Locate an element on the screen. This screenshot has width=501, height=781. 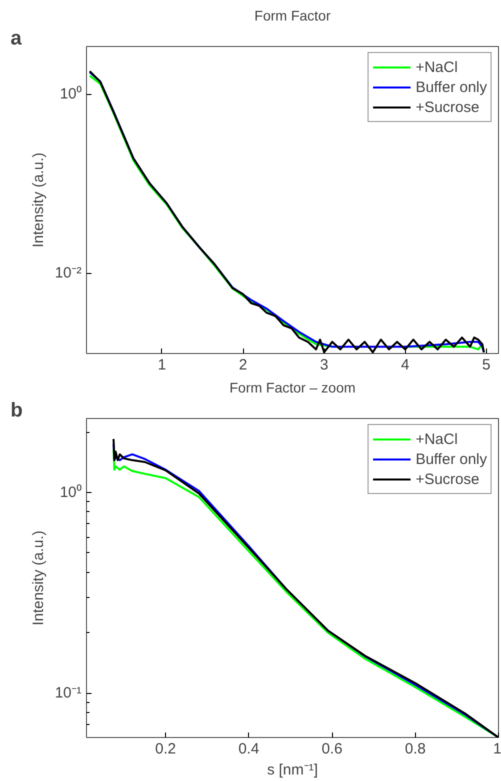
chart-title: Form Factor – zoom is located at coordinates (292, 388).